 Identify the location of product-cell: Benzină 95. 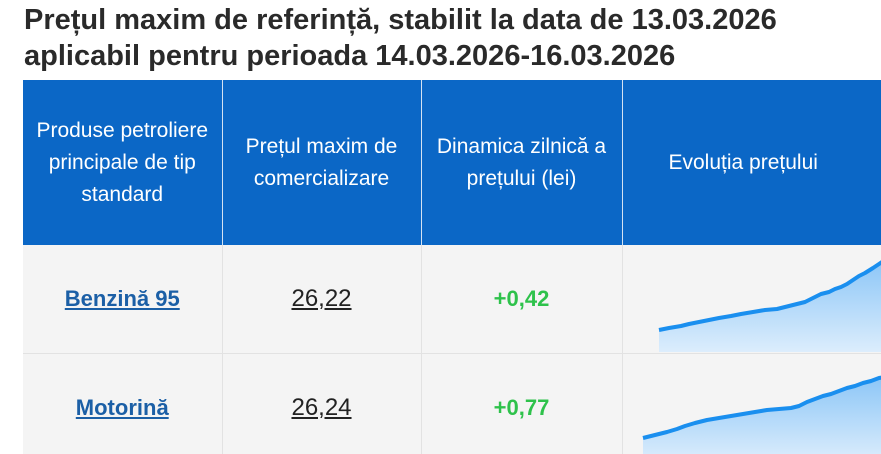
(123, 299).